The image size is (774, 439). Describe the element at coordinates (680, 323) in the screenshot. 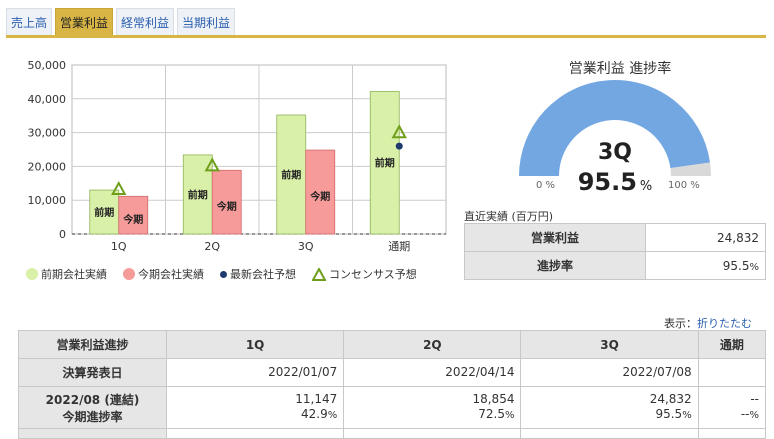

I see `display-prefix: 表示：` at that location.